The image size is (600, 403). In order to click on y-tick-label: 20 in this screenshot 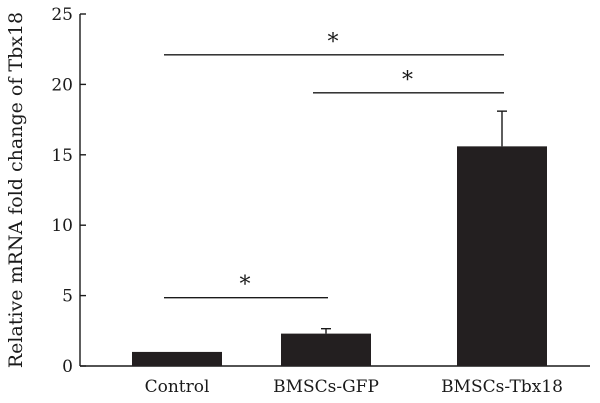, I will do `click(62, 85)`.